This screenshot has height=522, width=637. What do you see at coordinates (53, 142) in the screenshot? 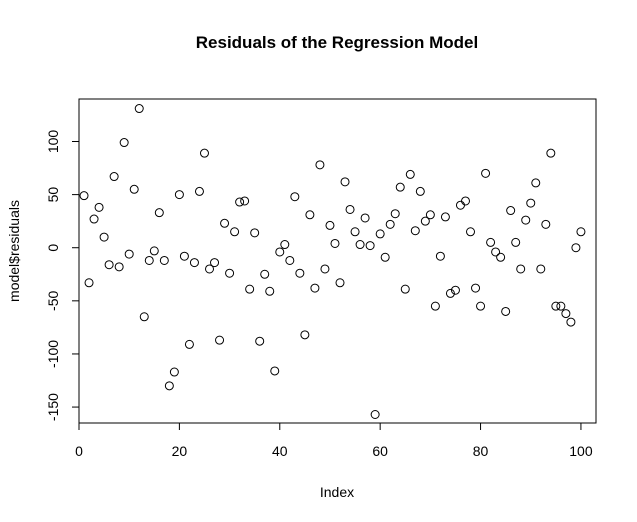
I see `y-tick-label: 100` at bounding box center [53, 142].